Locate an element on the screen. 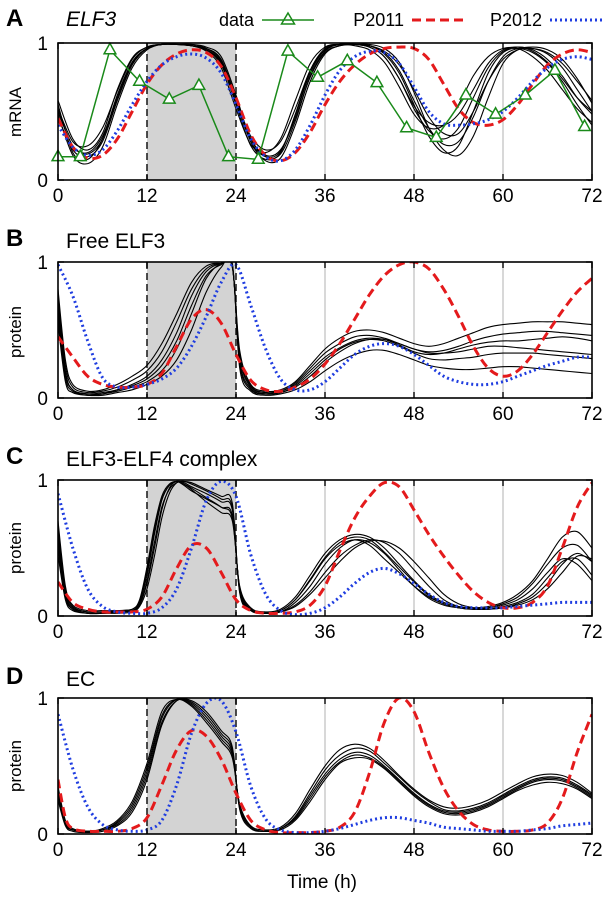  panel-c-title: ELF3-ELF4 complex is located at coordinates (162, 459).